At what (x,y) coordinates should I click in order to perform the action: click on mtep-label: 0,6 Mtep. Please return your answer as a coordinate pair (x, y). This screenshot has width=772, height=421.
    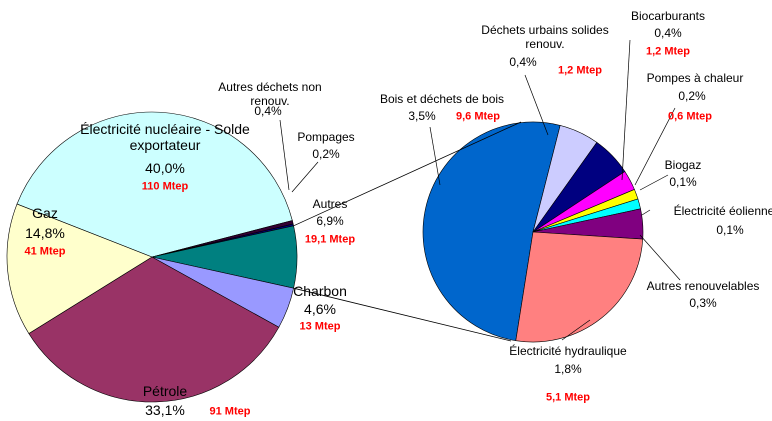
    Looking at the image, I should click on (690, 116).